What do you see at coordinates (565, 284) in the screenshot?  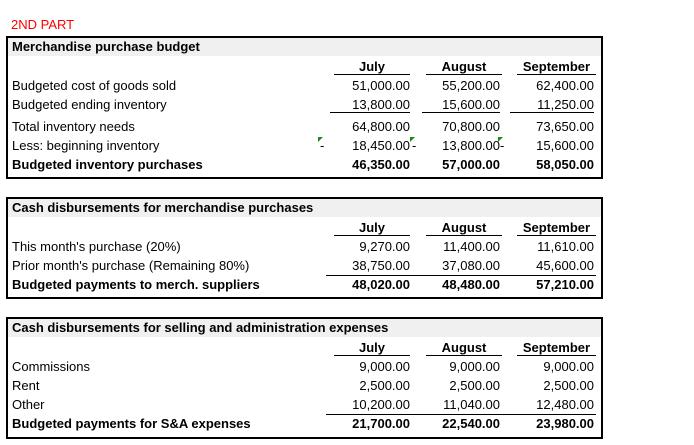 I see `cell-september: 57,210.00` at bounding box center [565, 284].